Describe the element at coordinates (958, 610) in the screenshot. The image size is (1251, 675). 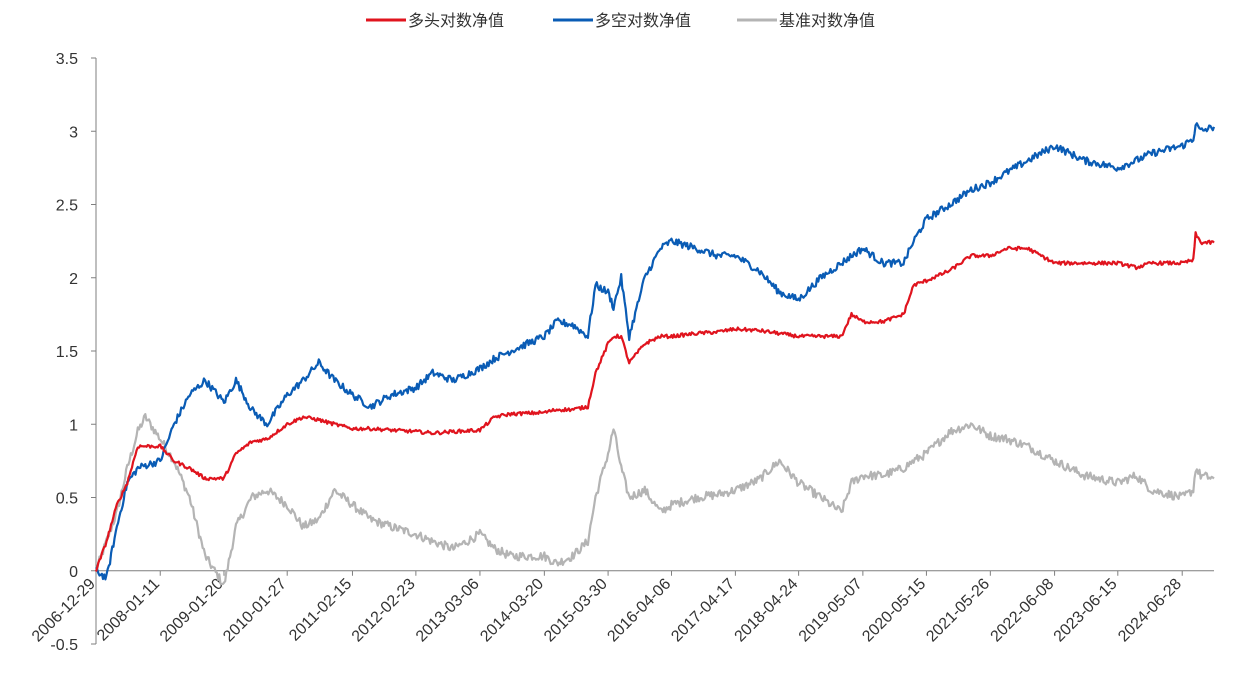
I see `x-tick-label: 2021-05-26` at that location.